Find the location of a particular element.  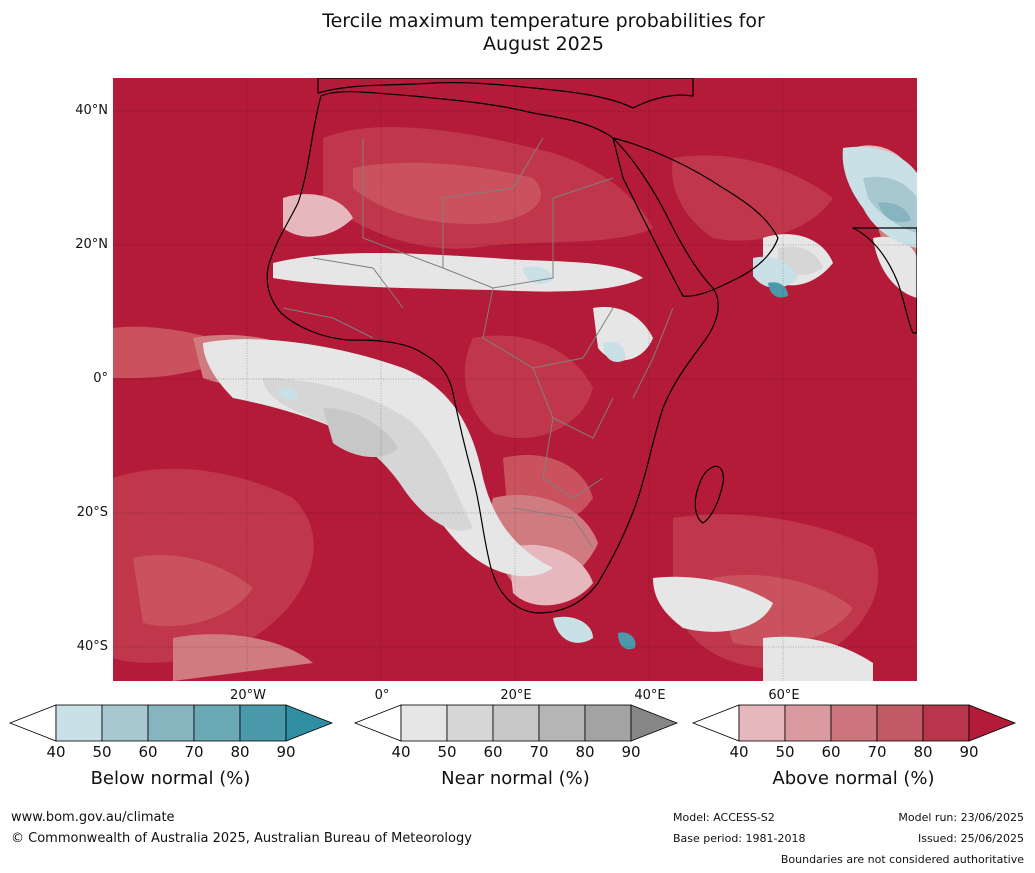

india-coastline is located at coordinates (884, 280).